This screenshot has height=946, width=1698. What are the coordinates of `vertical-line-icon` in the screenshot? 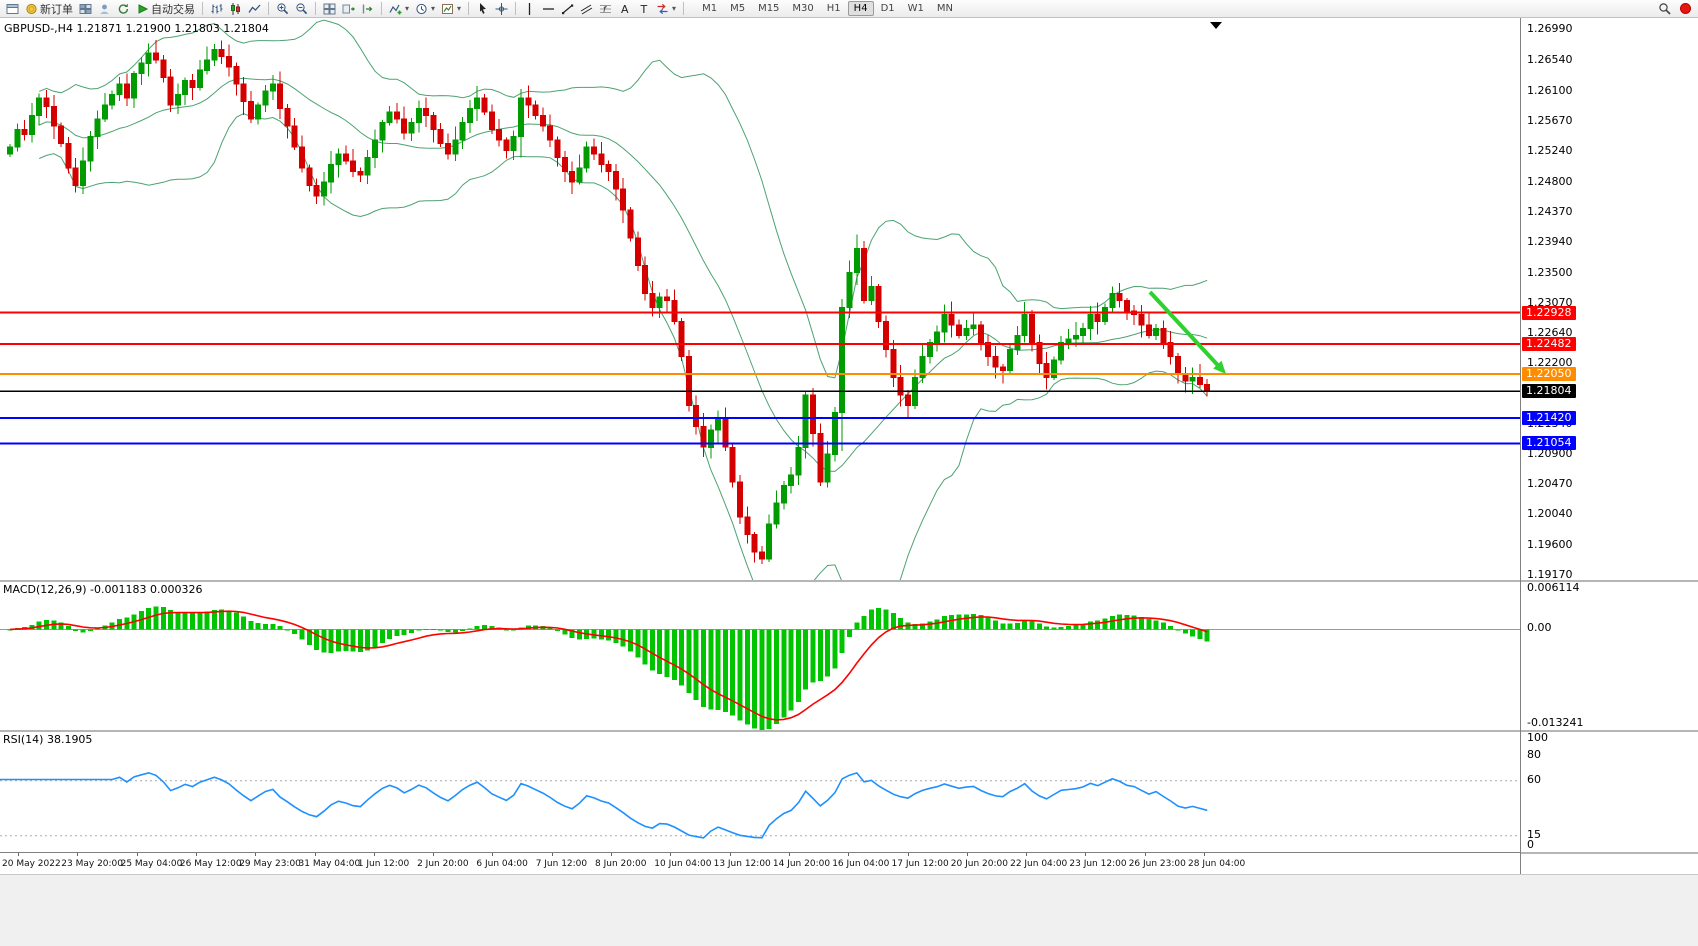 It's located at (529, 9).